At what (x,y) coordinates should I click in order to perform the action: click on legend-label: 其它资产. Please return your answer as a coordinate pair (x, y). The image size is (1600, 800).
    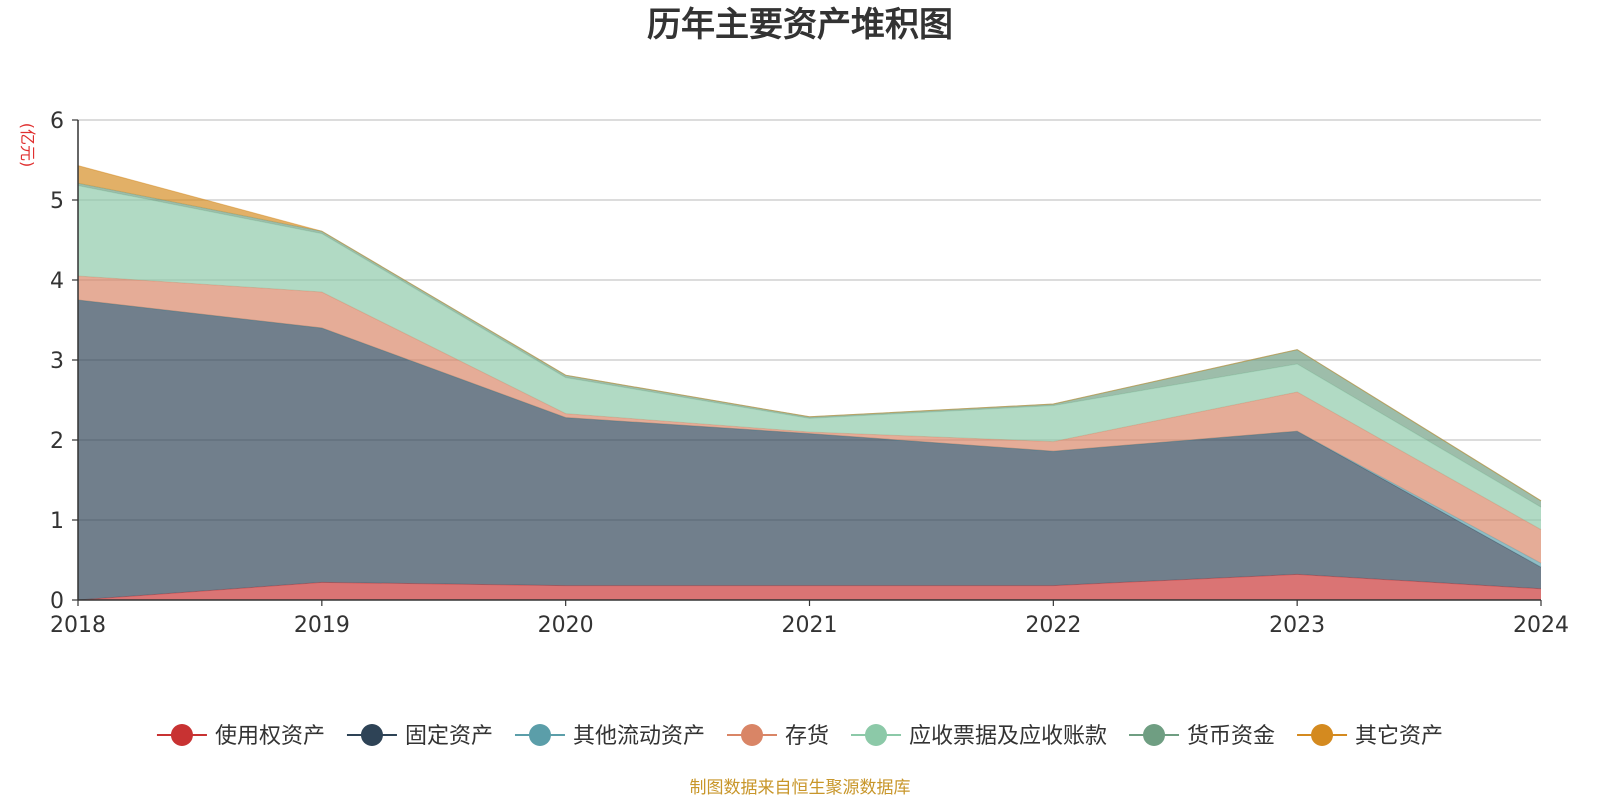
    Looking at the image, I should click on (1399, 736).